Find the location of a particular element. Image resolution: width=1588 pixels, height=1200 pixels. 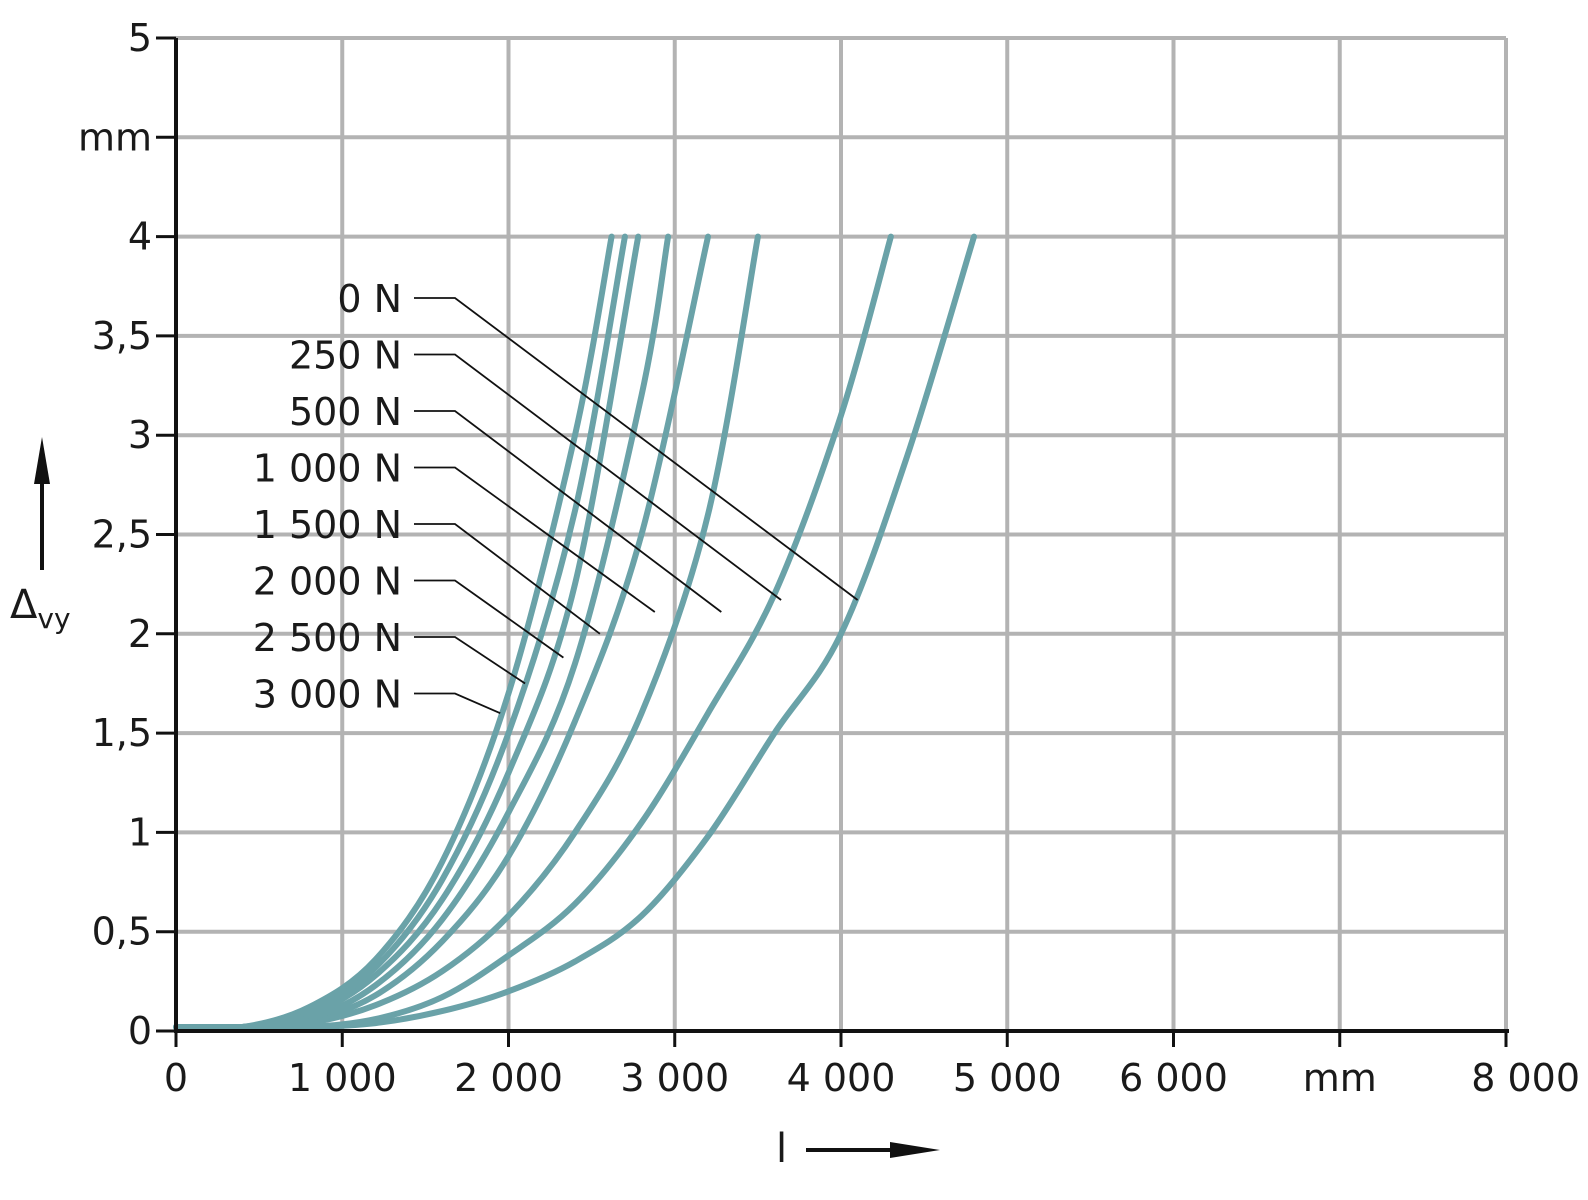

x-tick-label-4: 4 000 is located at coordinates (841, 1078).